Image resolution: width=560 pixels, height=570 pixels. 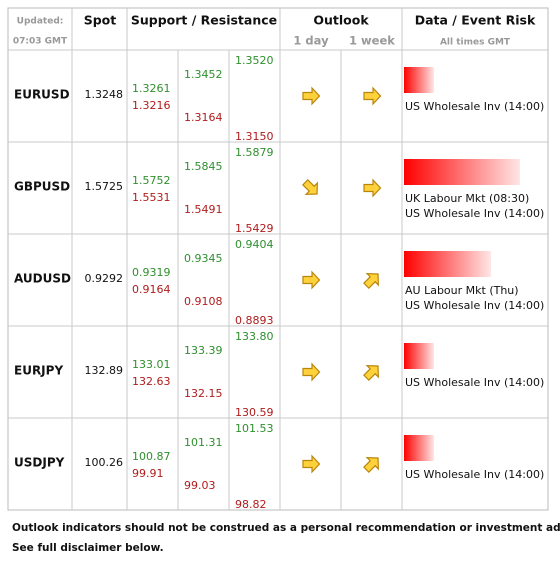 I want to click on support: 1.3216, so click(x=151, y=105).